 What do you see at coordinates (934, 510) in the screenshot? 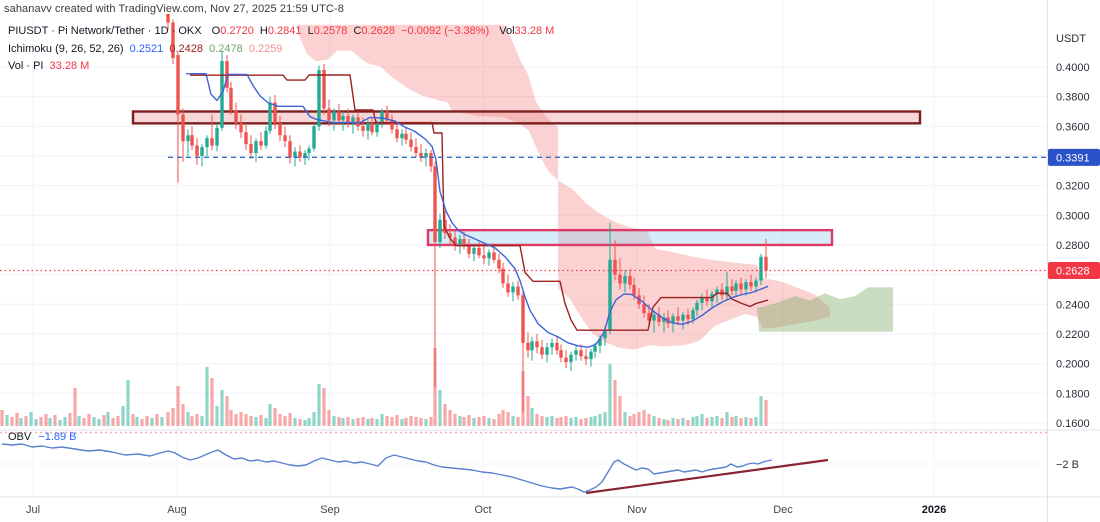
I see `time-tick-2026: 2026` at bounding box center [934, 510].